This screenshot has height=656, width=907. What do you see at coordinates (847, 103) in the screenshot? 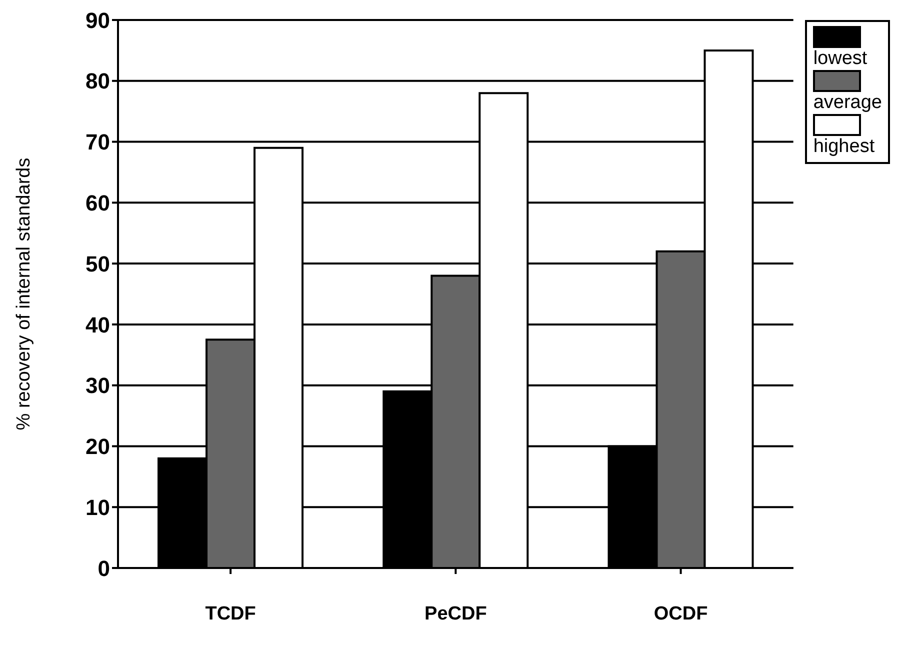
I see `legend-label: average` at bounding box center [847, 103].